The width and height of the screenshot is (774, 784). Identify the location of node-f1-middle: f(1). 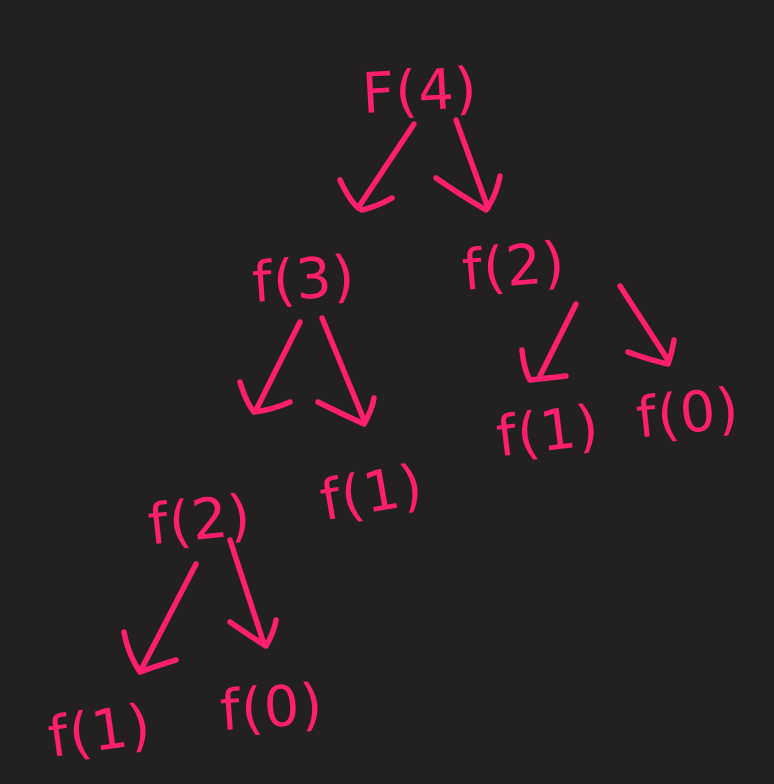
(371, 493).